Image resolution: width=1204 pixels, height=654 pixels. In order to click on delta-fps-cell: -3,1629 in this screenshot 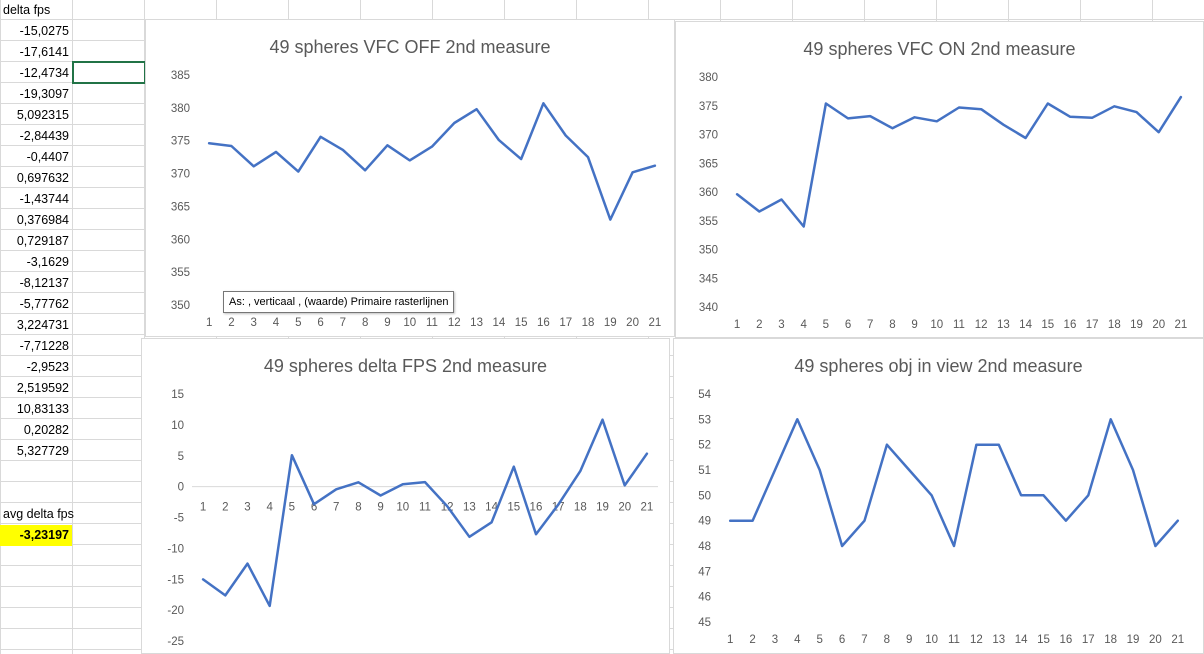, I will do `click(47, 262)`.